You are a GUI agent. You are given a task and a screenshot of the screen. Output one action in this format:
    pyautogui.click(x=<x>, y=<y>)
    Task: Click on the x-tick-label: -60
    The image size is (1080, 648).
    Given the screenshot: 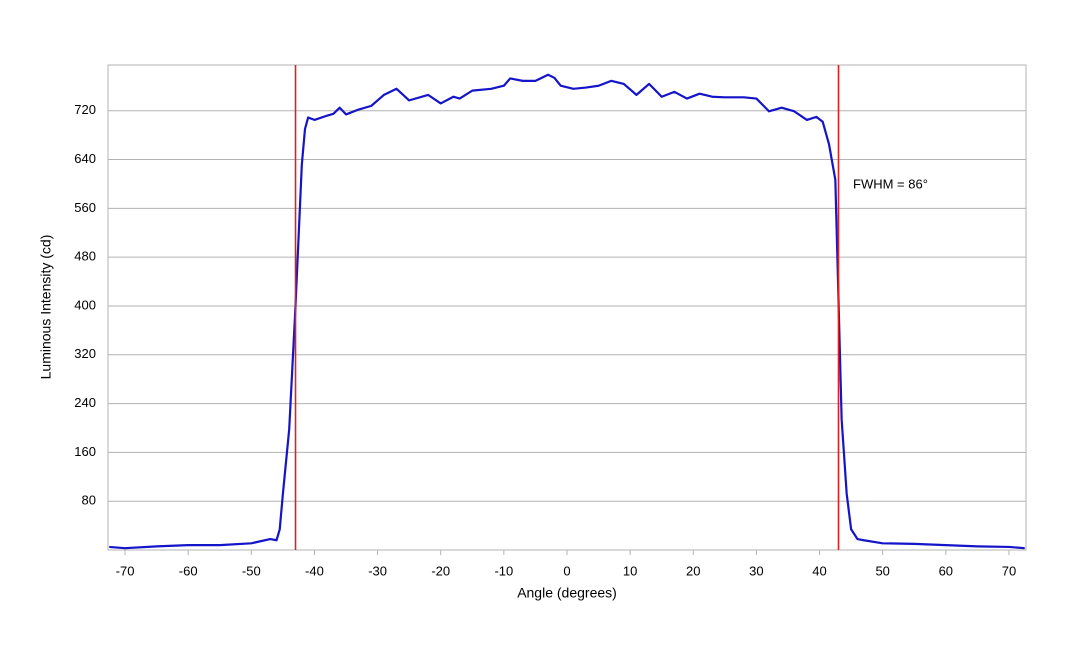 What is the action you would take?
    pyautogui.click(x=188, y=570)
    